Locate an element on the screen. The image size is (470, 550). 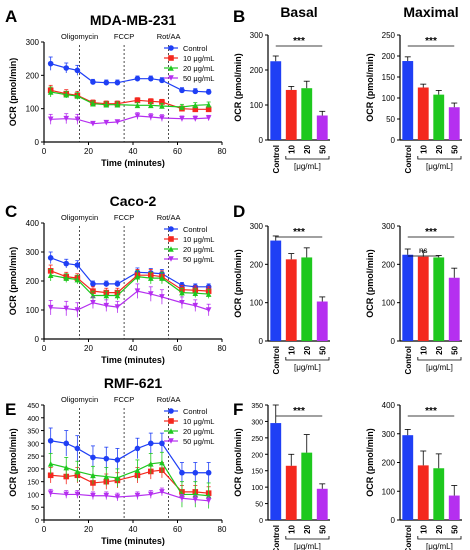
legend-label: Control is located at coordinates (195, 48).